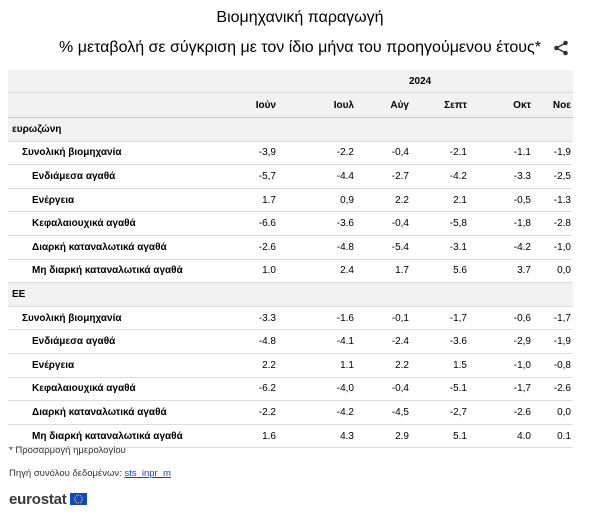 Image resolution: width=600 pixels, height=518 pixels. I want to click on value-cell: -2.8, so click(552, 223).